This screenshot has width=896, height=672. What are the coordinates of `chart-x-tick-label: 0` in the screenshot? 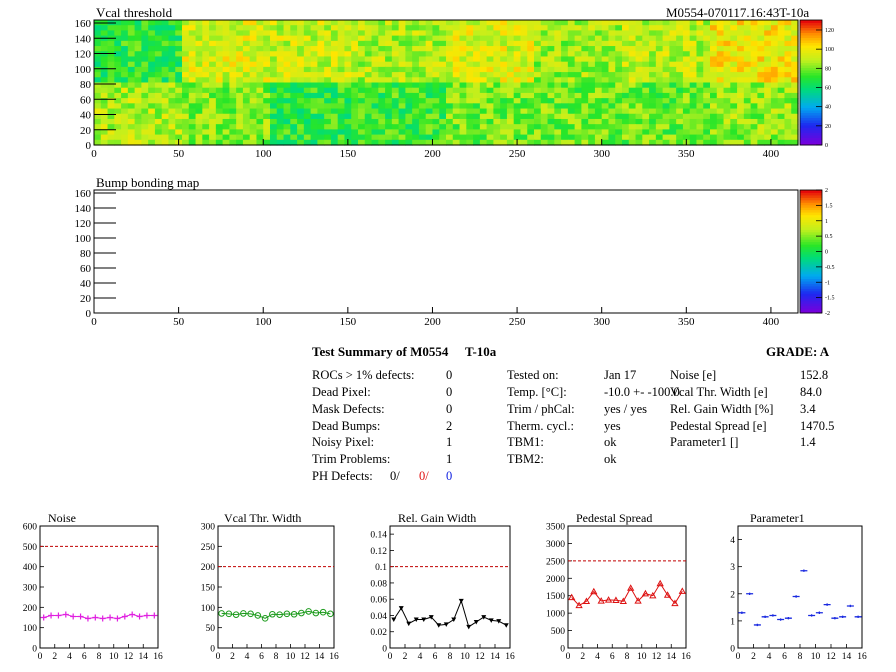 It's located at (568, 657).